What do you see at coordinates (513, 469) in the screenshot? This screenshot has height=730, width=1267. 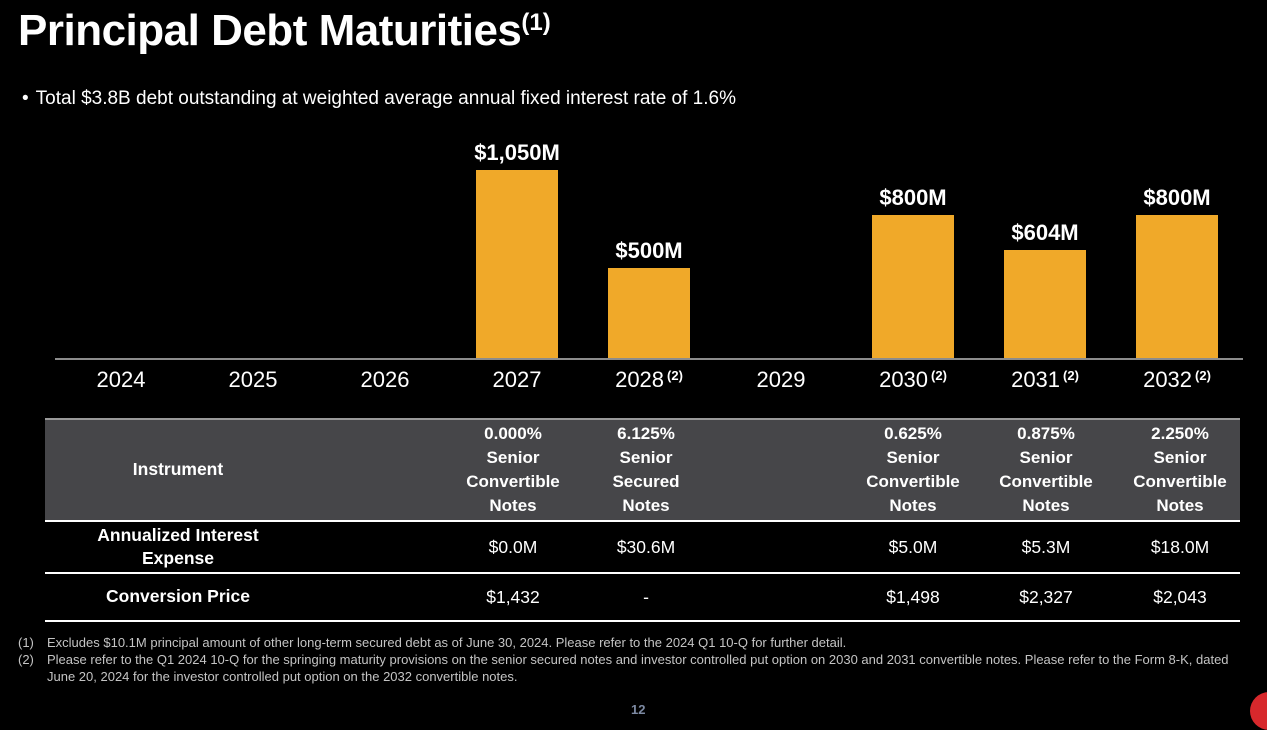 I see `instrument-header-2027: 0.000% Senior Convertible Notes` at bounding box center [513, 469].